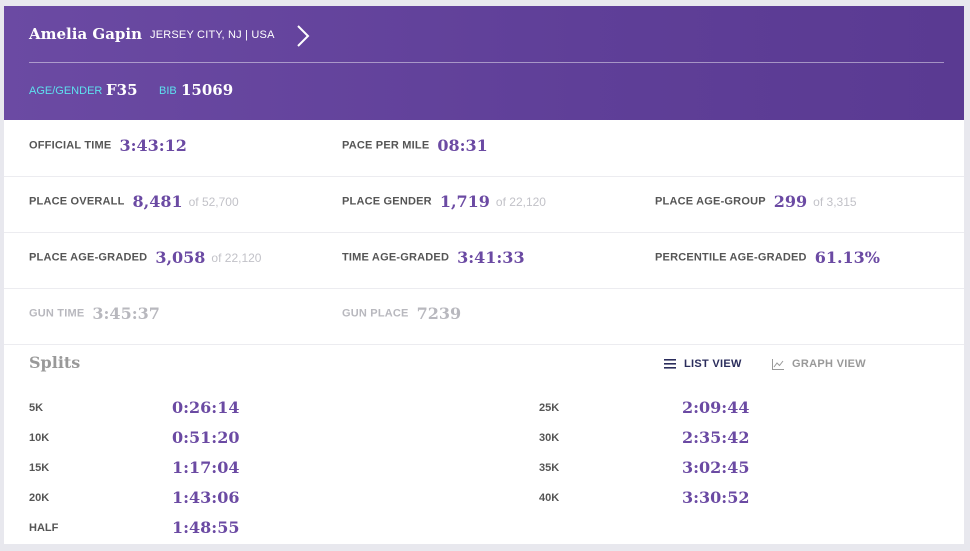 This screenshot has height=551, width=970. I want to click on split-label: 30K, so click(549, 438).